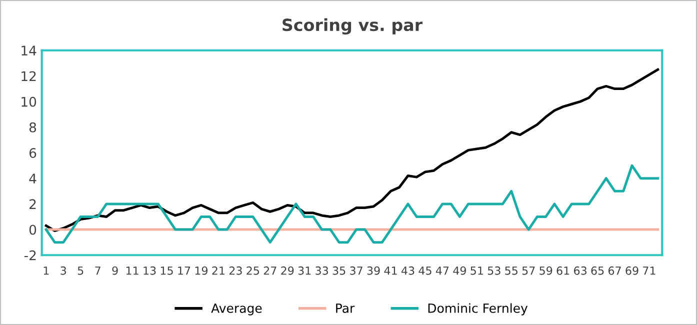  What do you see at coordinates (97, 270) in the screenshot?
I see `x-tick-label: 7` at bounding box center [97, 270].